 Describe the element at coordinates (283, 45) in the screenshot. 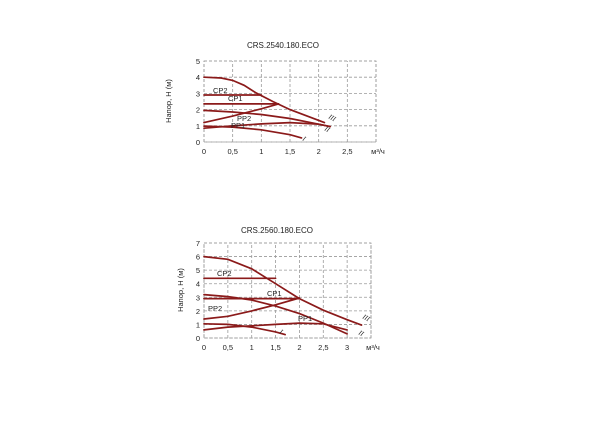

I see `chart-title: CRS.2540.180.ECO` at that location.